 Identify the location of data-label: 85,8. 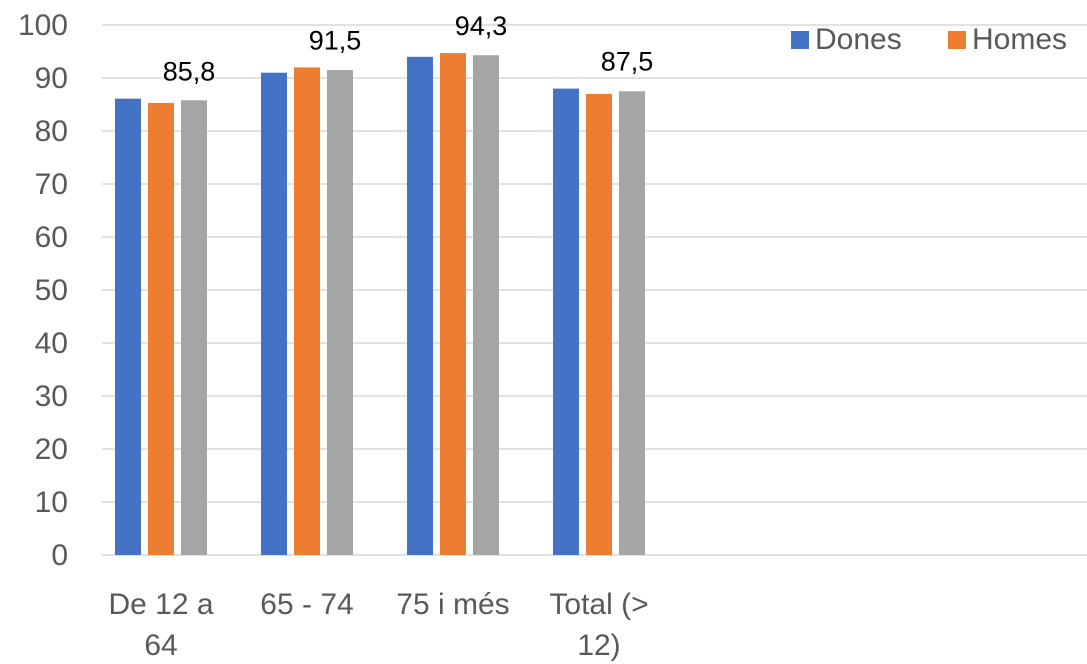
(189, 72).